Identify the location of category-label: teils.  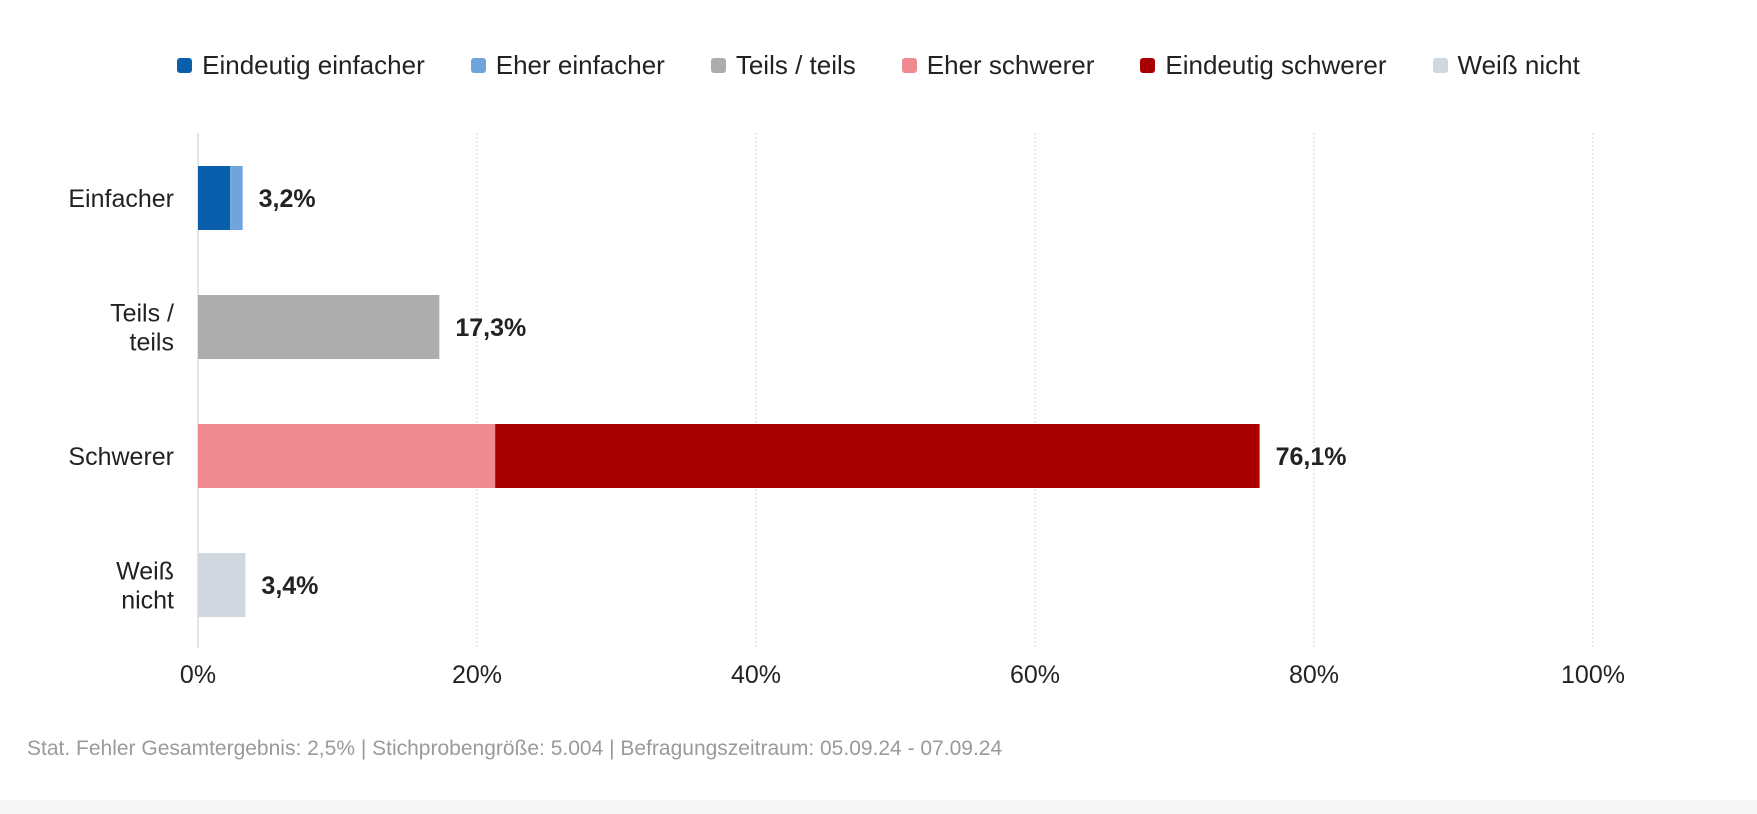
(152, 343).